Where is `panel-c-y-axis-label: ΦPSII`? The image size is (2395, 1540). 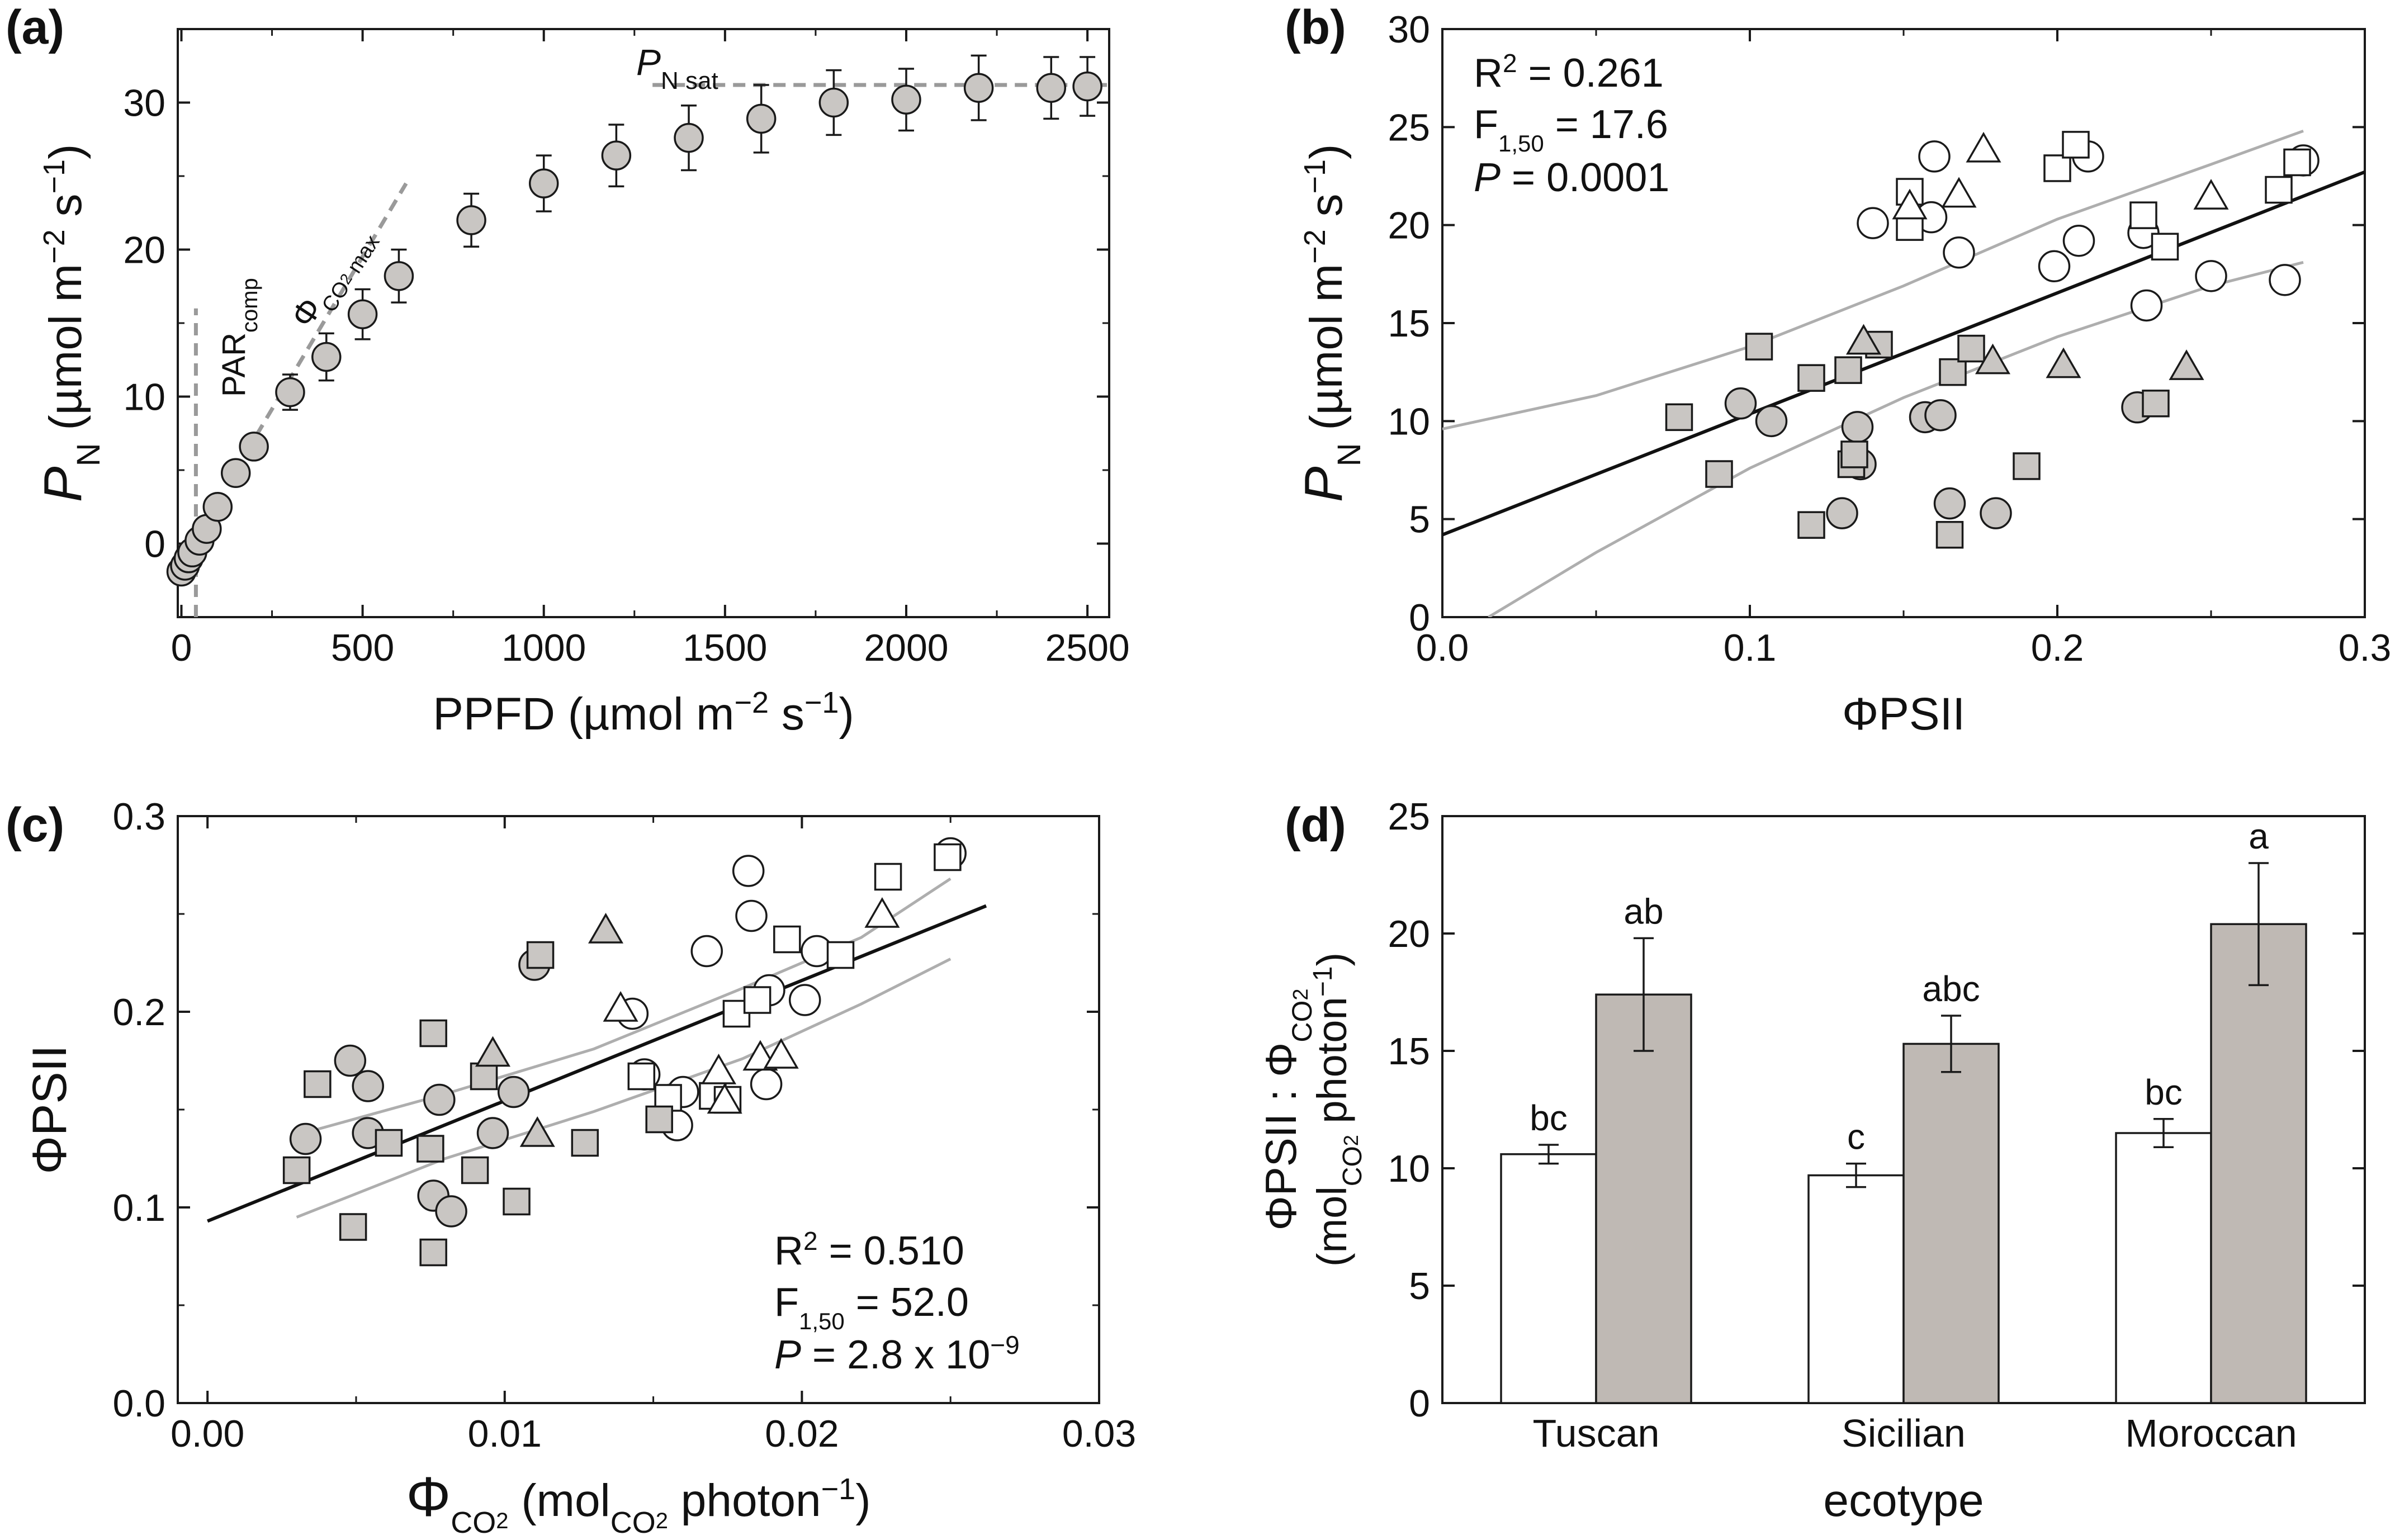
panel-c-y-axis-label: ΦPSII is located at coordinates (50, 1109).